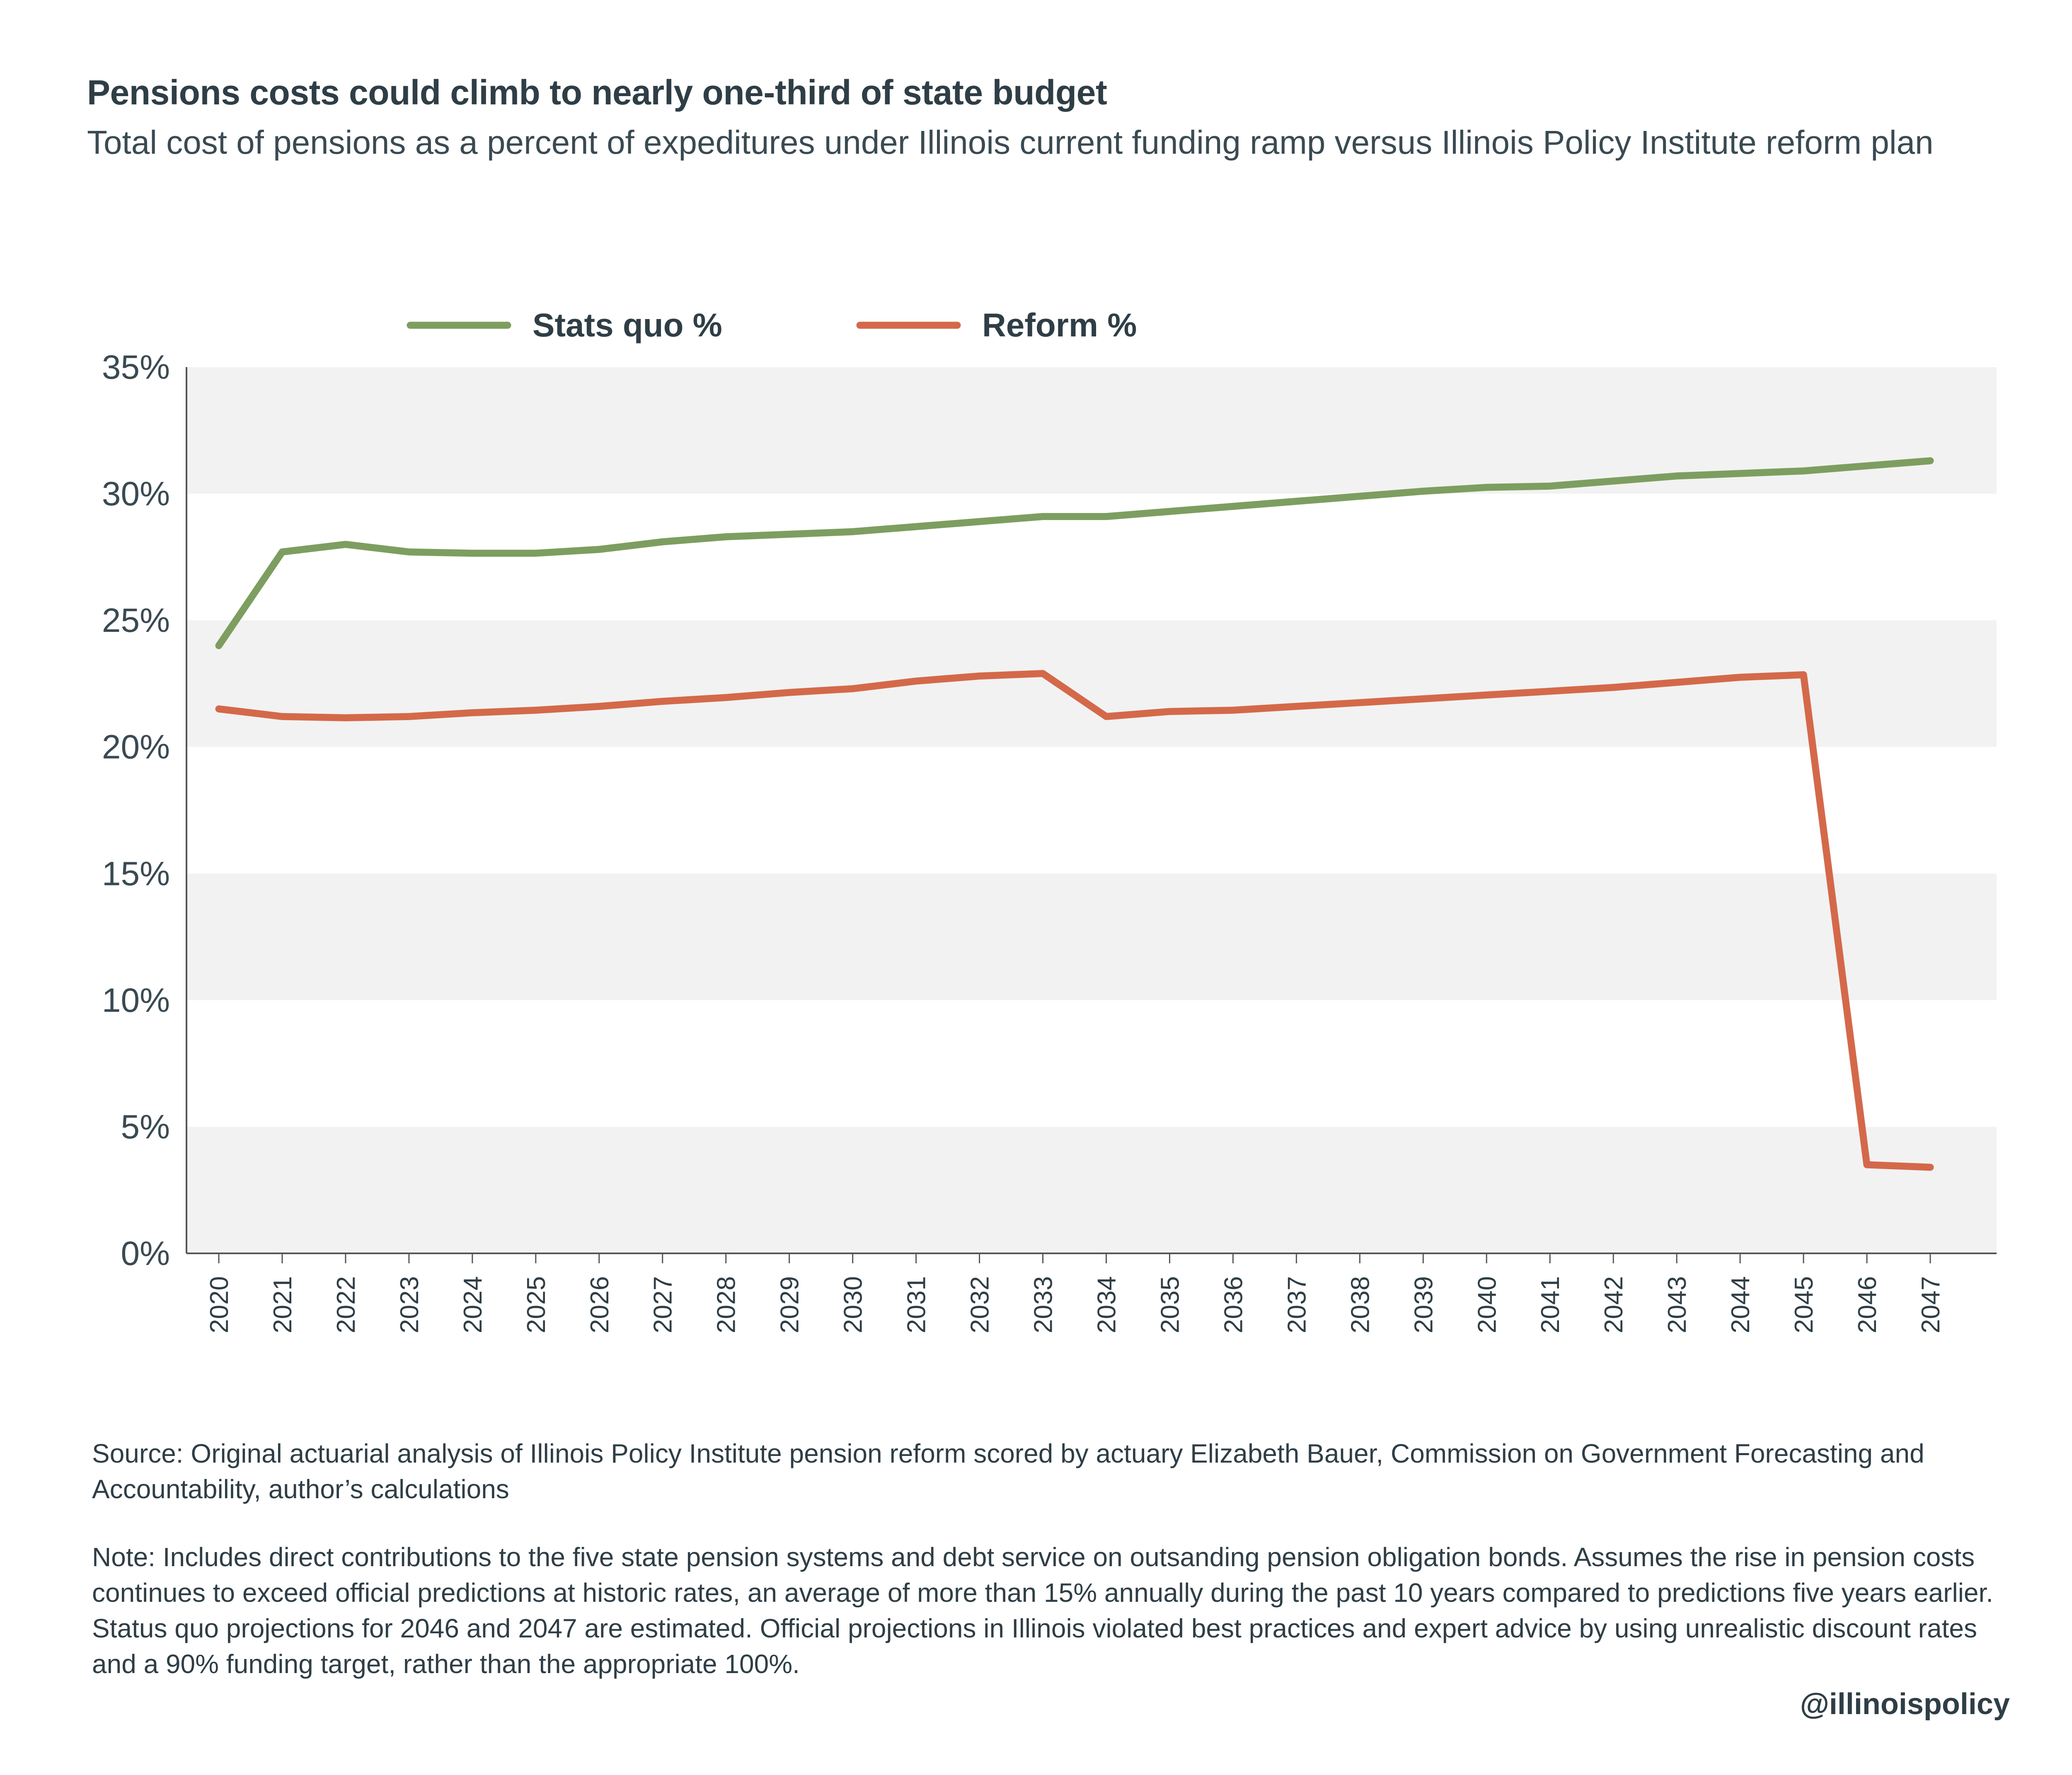  Describe the element at coordinates (980, 1304) in the screenshot. I see `x-tick-label: 2032` at that location.